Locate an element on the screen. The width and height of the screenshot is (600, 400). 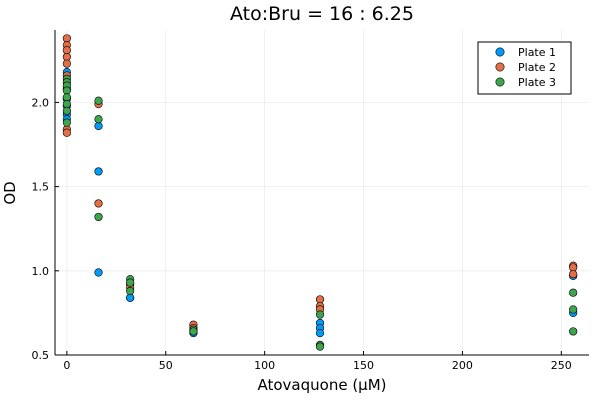
y-tick-label-1: 1.0 is located at coordinates (41, 271).